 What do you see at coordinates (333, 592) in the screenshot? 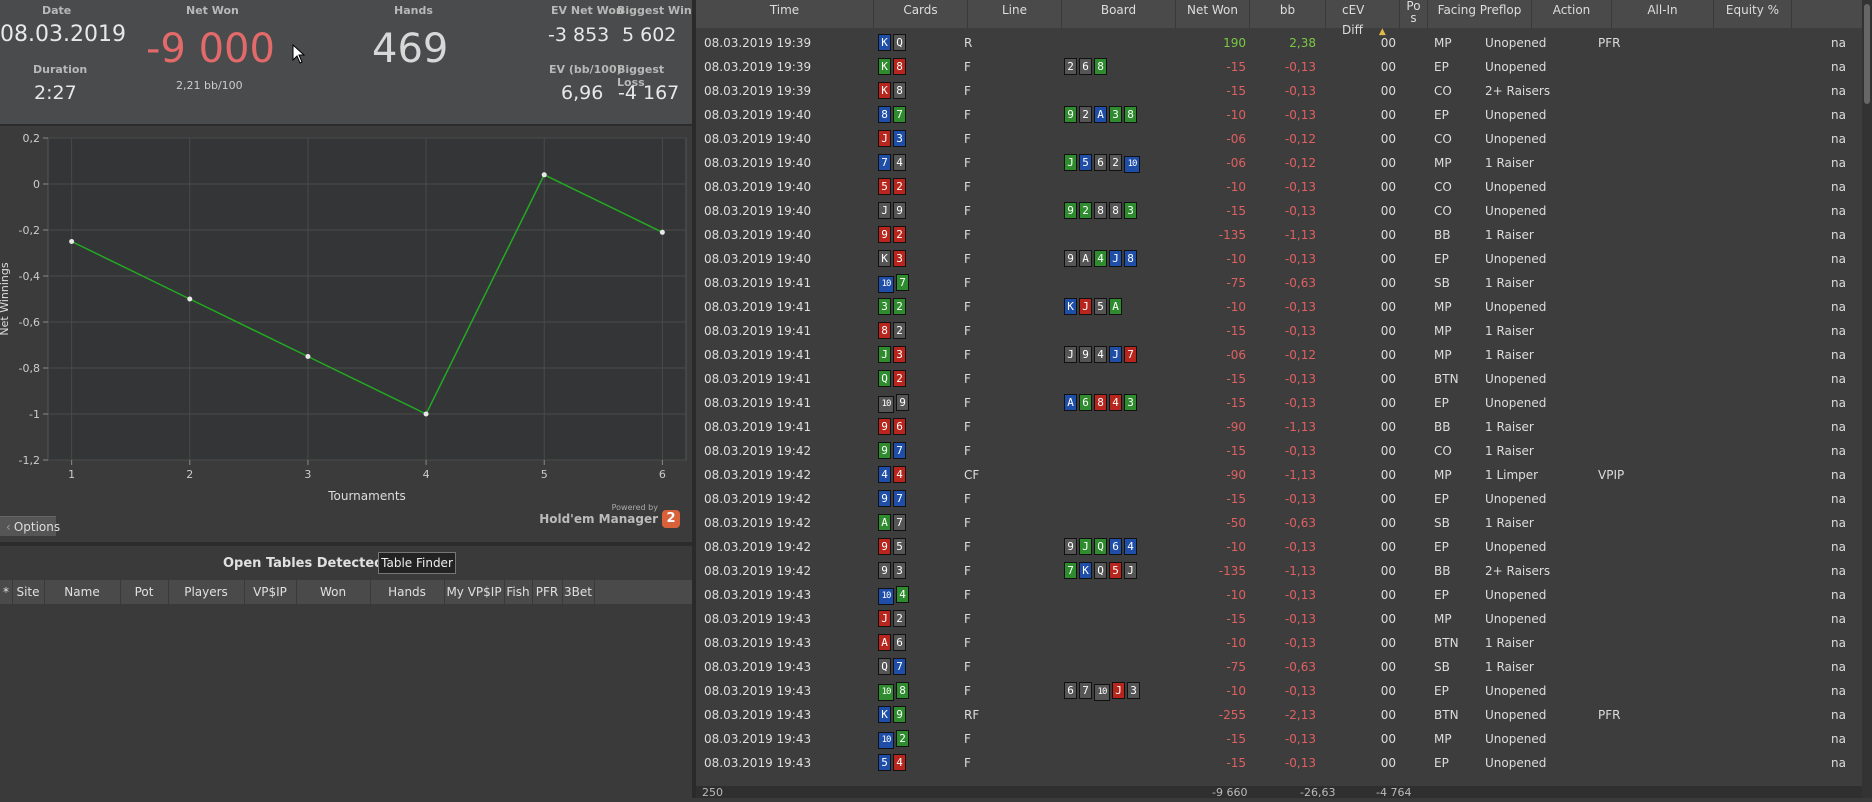
I see `col-won: Won` at bounding box center [333, 592].